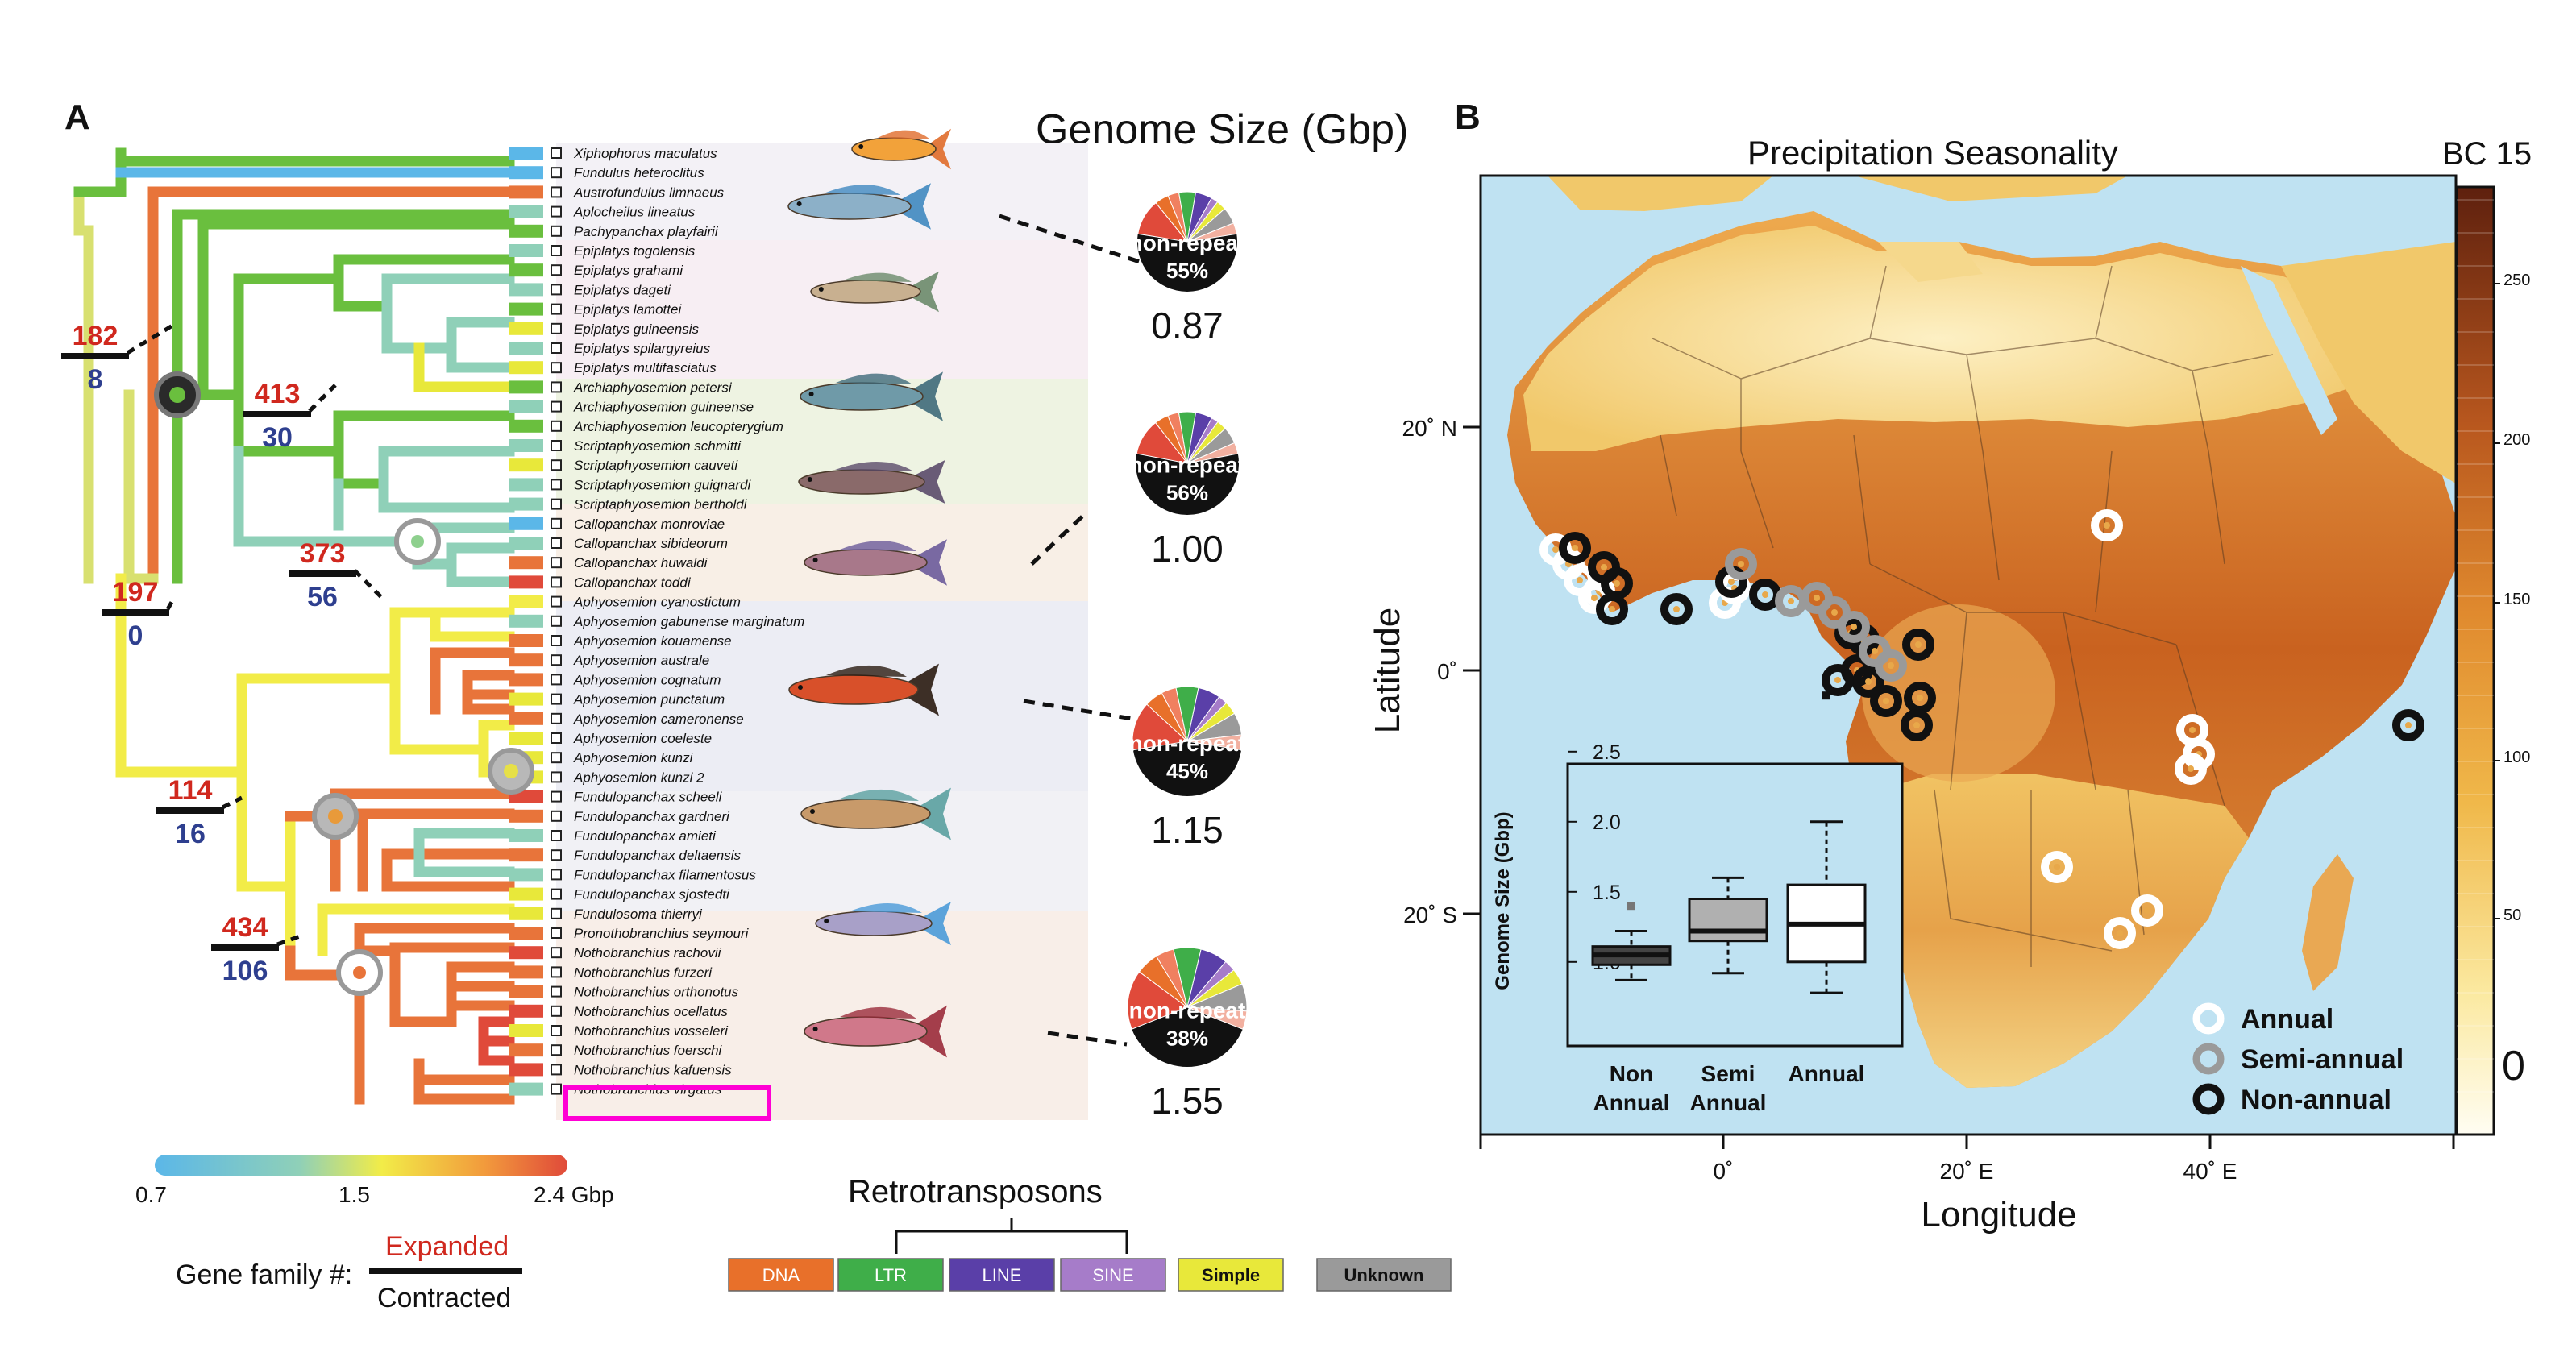 This screenshot has height=1365, width=2576. Describe the element at coordinates (323, 553) in the screenshot. I see `expanded-count: 373` at that location.